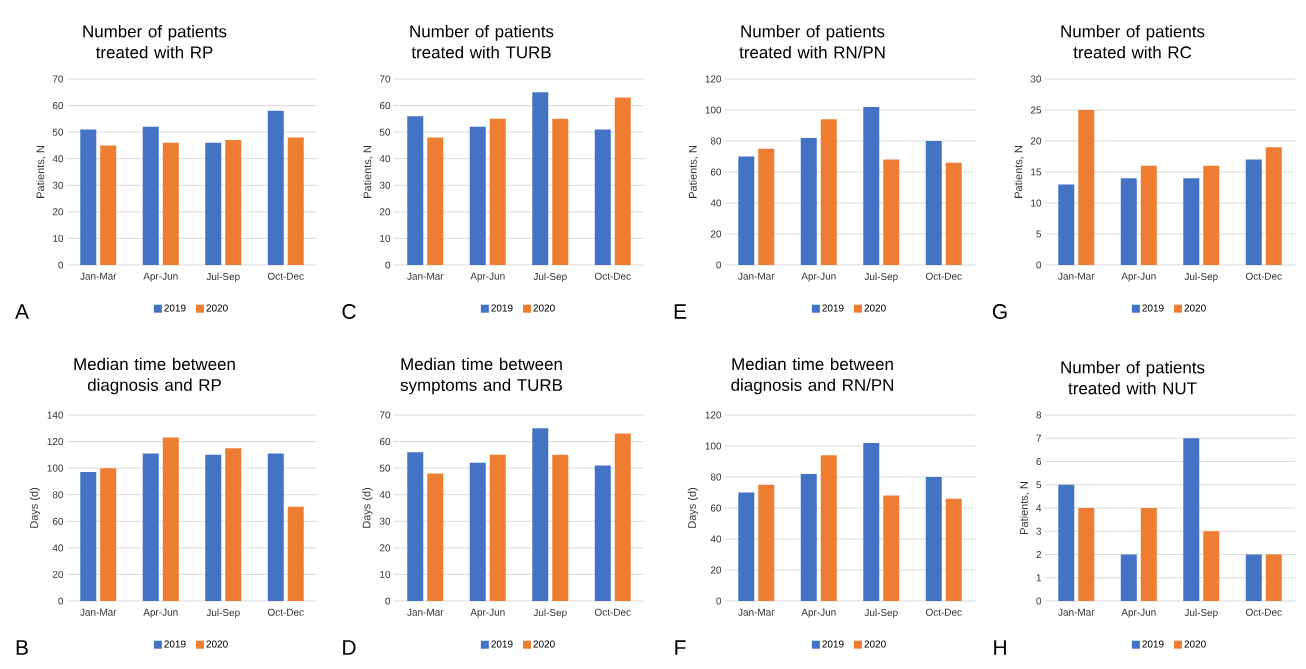 This screenshot has width=1306, height=669. What do you see at coordinates (385, 468) in the screenshot?
I see `y-tick-label: 50` at bounding box center [385, 468].